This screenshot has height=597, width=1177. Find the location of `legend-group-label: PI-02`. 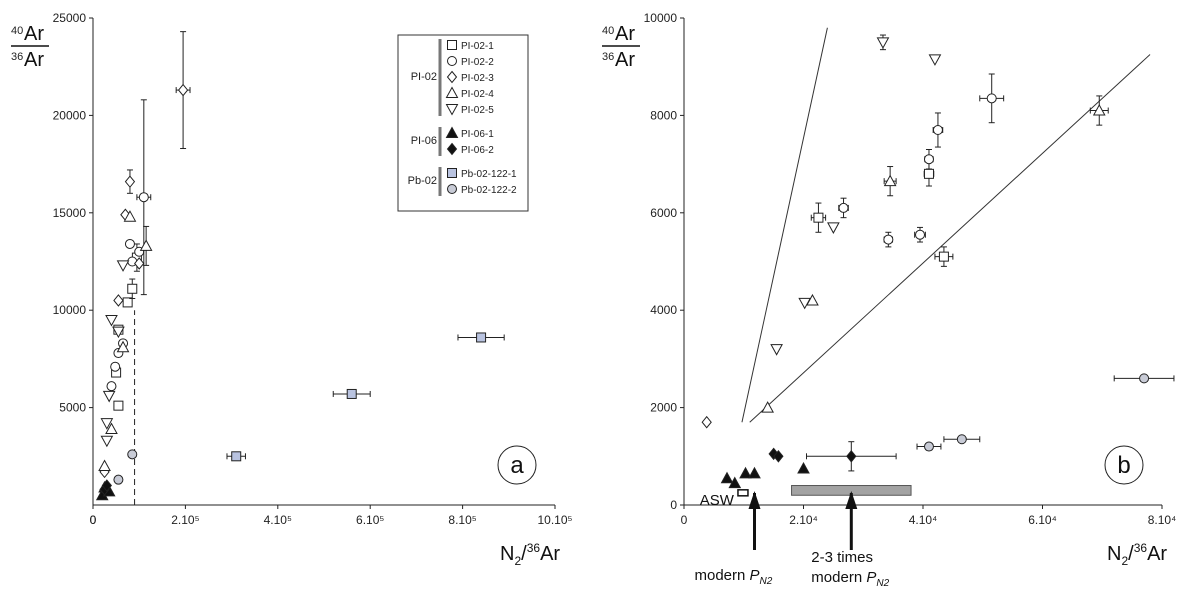

legend-group-label: PI-02 is located at coordinates (424, 77).